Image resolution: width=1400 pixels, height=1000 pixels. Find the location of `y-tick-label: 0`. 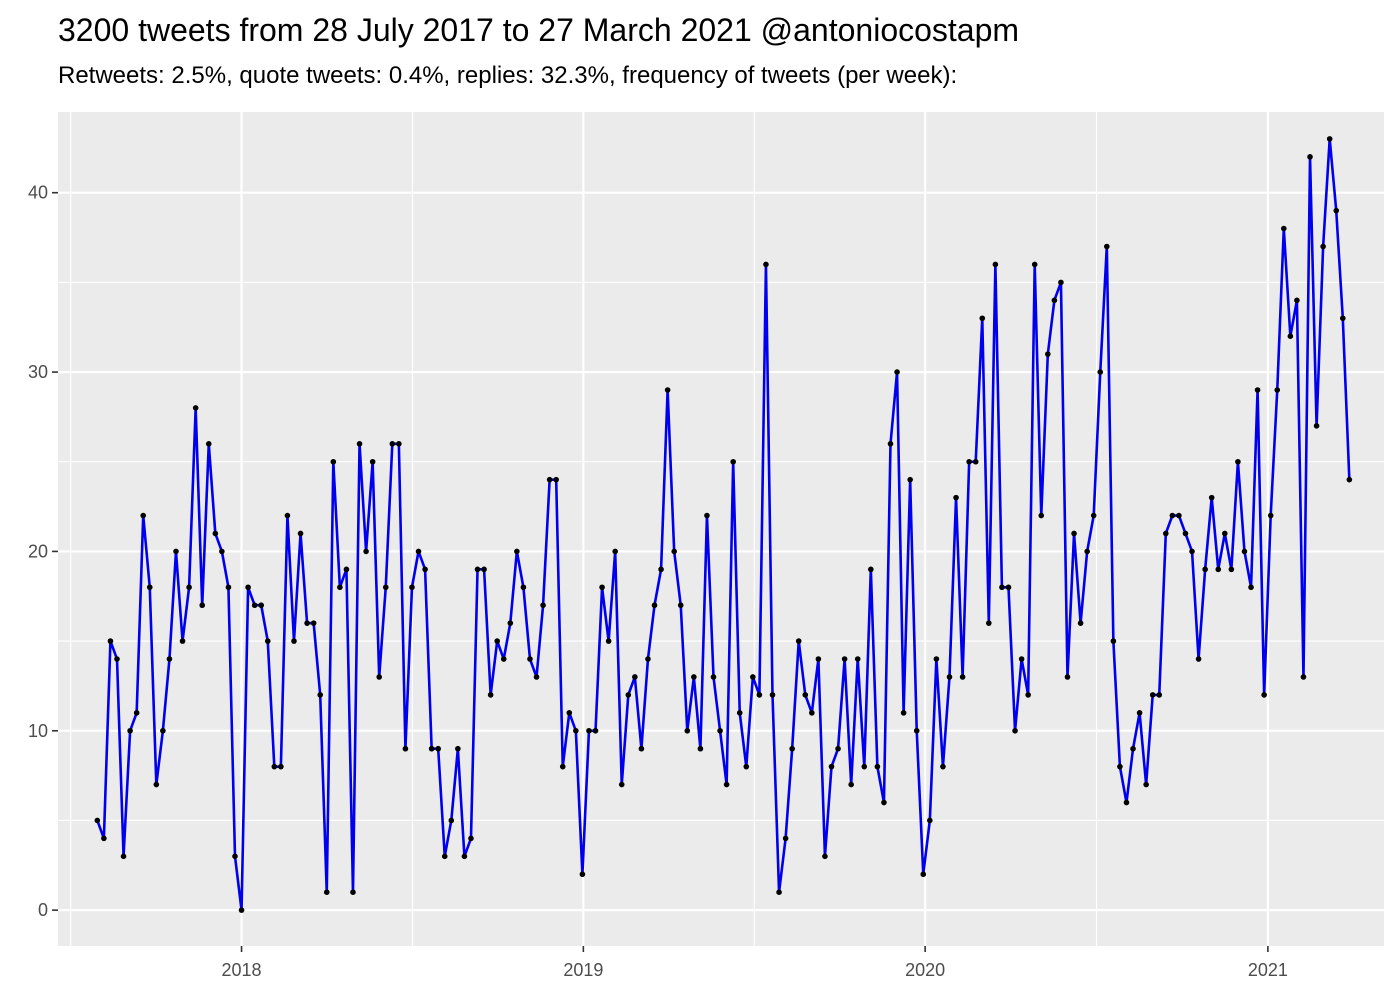

y-tick-label: 0 is located at coordinates (43, 910).